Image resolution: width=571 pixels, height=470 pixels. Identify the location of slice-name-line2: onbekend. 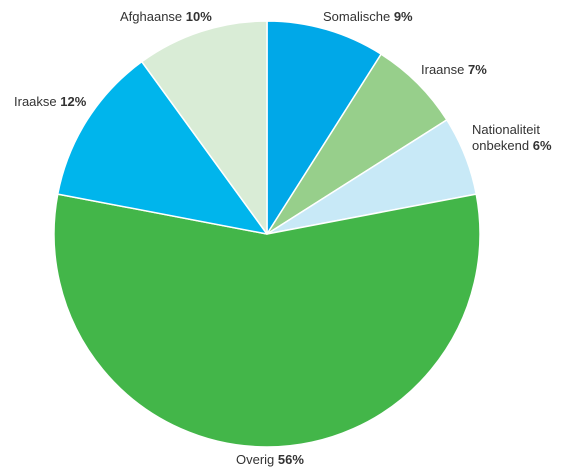
(501, 145).